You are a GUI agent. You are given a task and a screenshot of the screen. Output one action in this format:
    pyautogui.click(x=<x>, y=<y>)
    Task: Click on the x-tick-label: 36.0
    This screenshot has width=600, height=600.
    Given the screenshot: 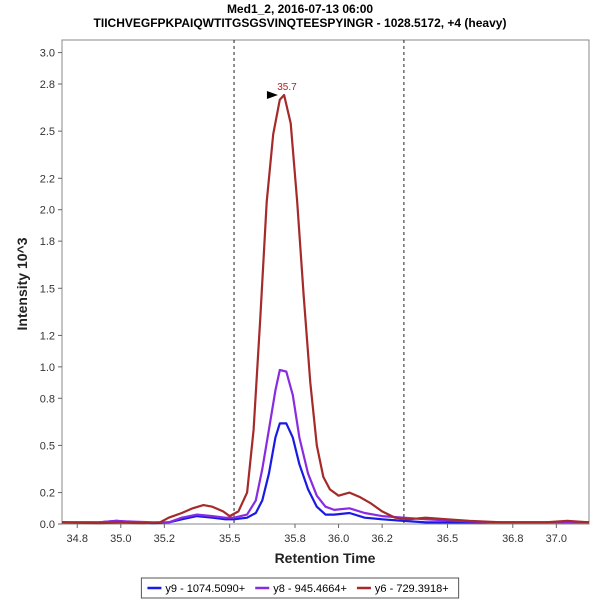 What is the action you would take?
    pyautogui.click(x=338, y=539)
    